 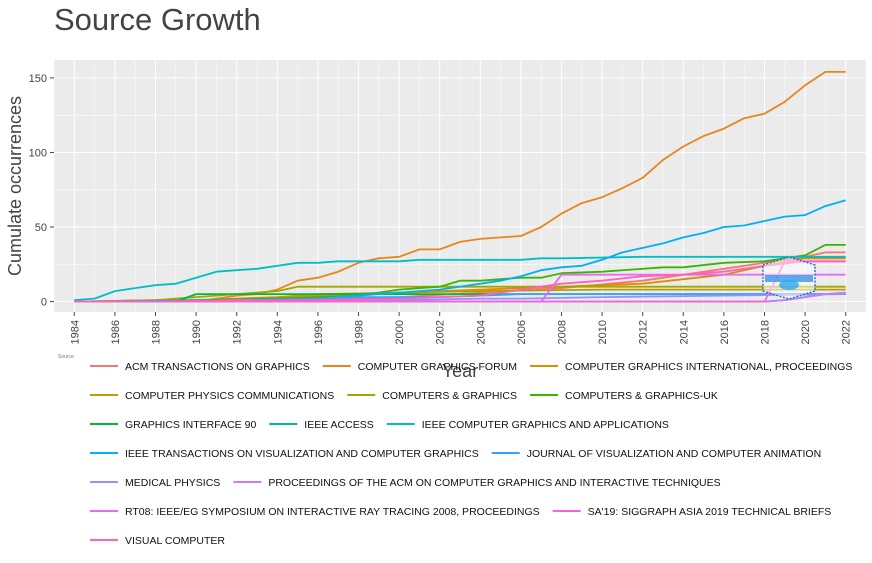 I want to click on legend-item: IEEE ACCESS, so click(x=321, y=425).